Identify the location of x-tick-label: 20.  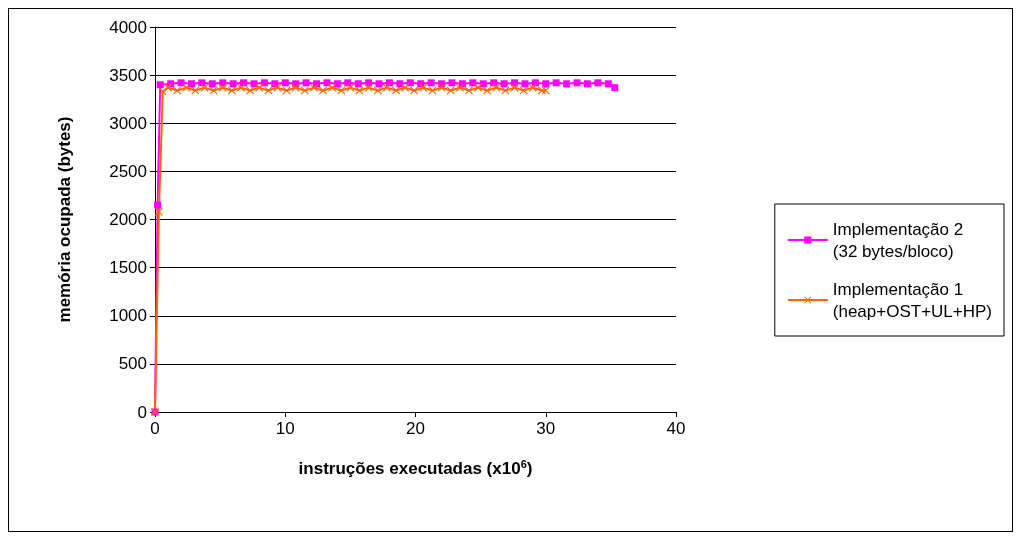
(415, 428).